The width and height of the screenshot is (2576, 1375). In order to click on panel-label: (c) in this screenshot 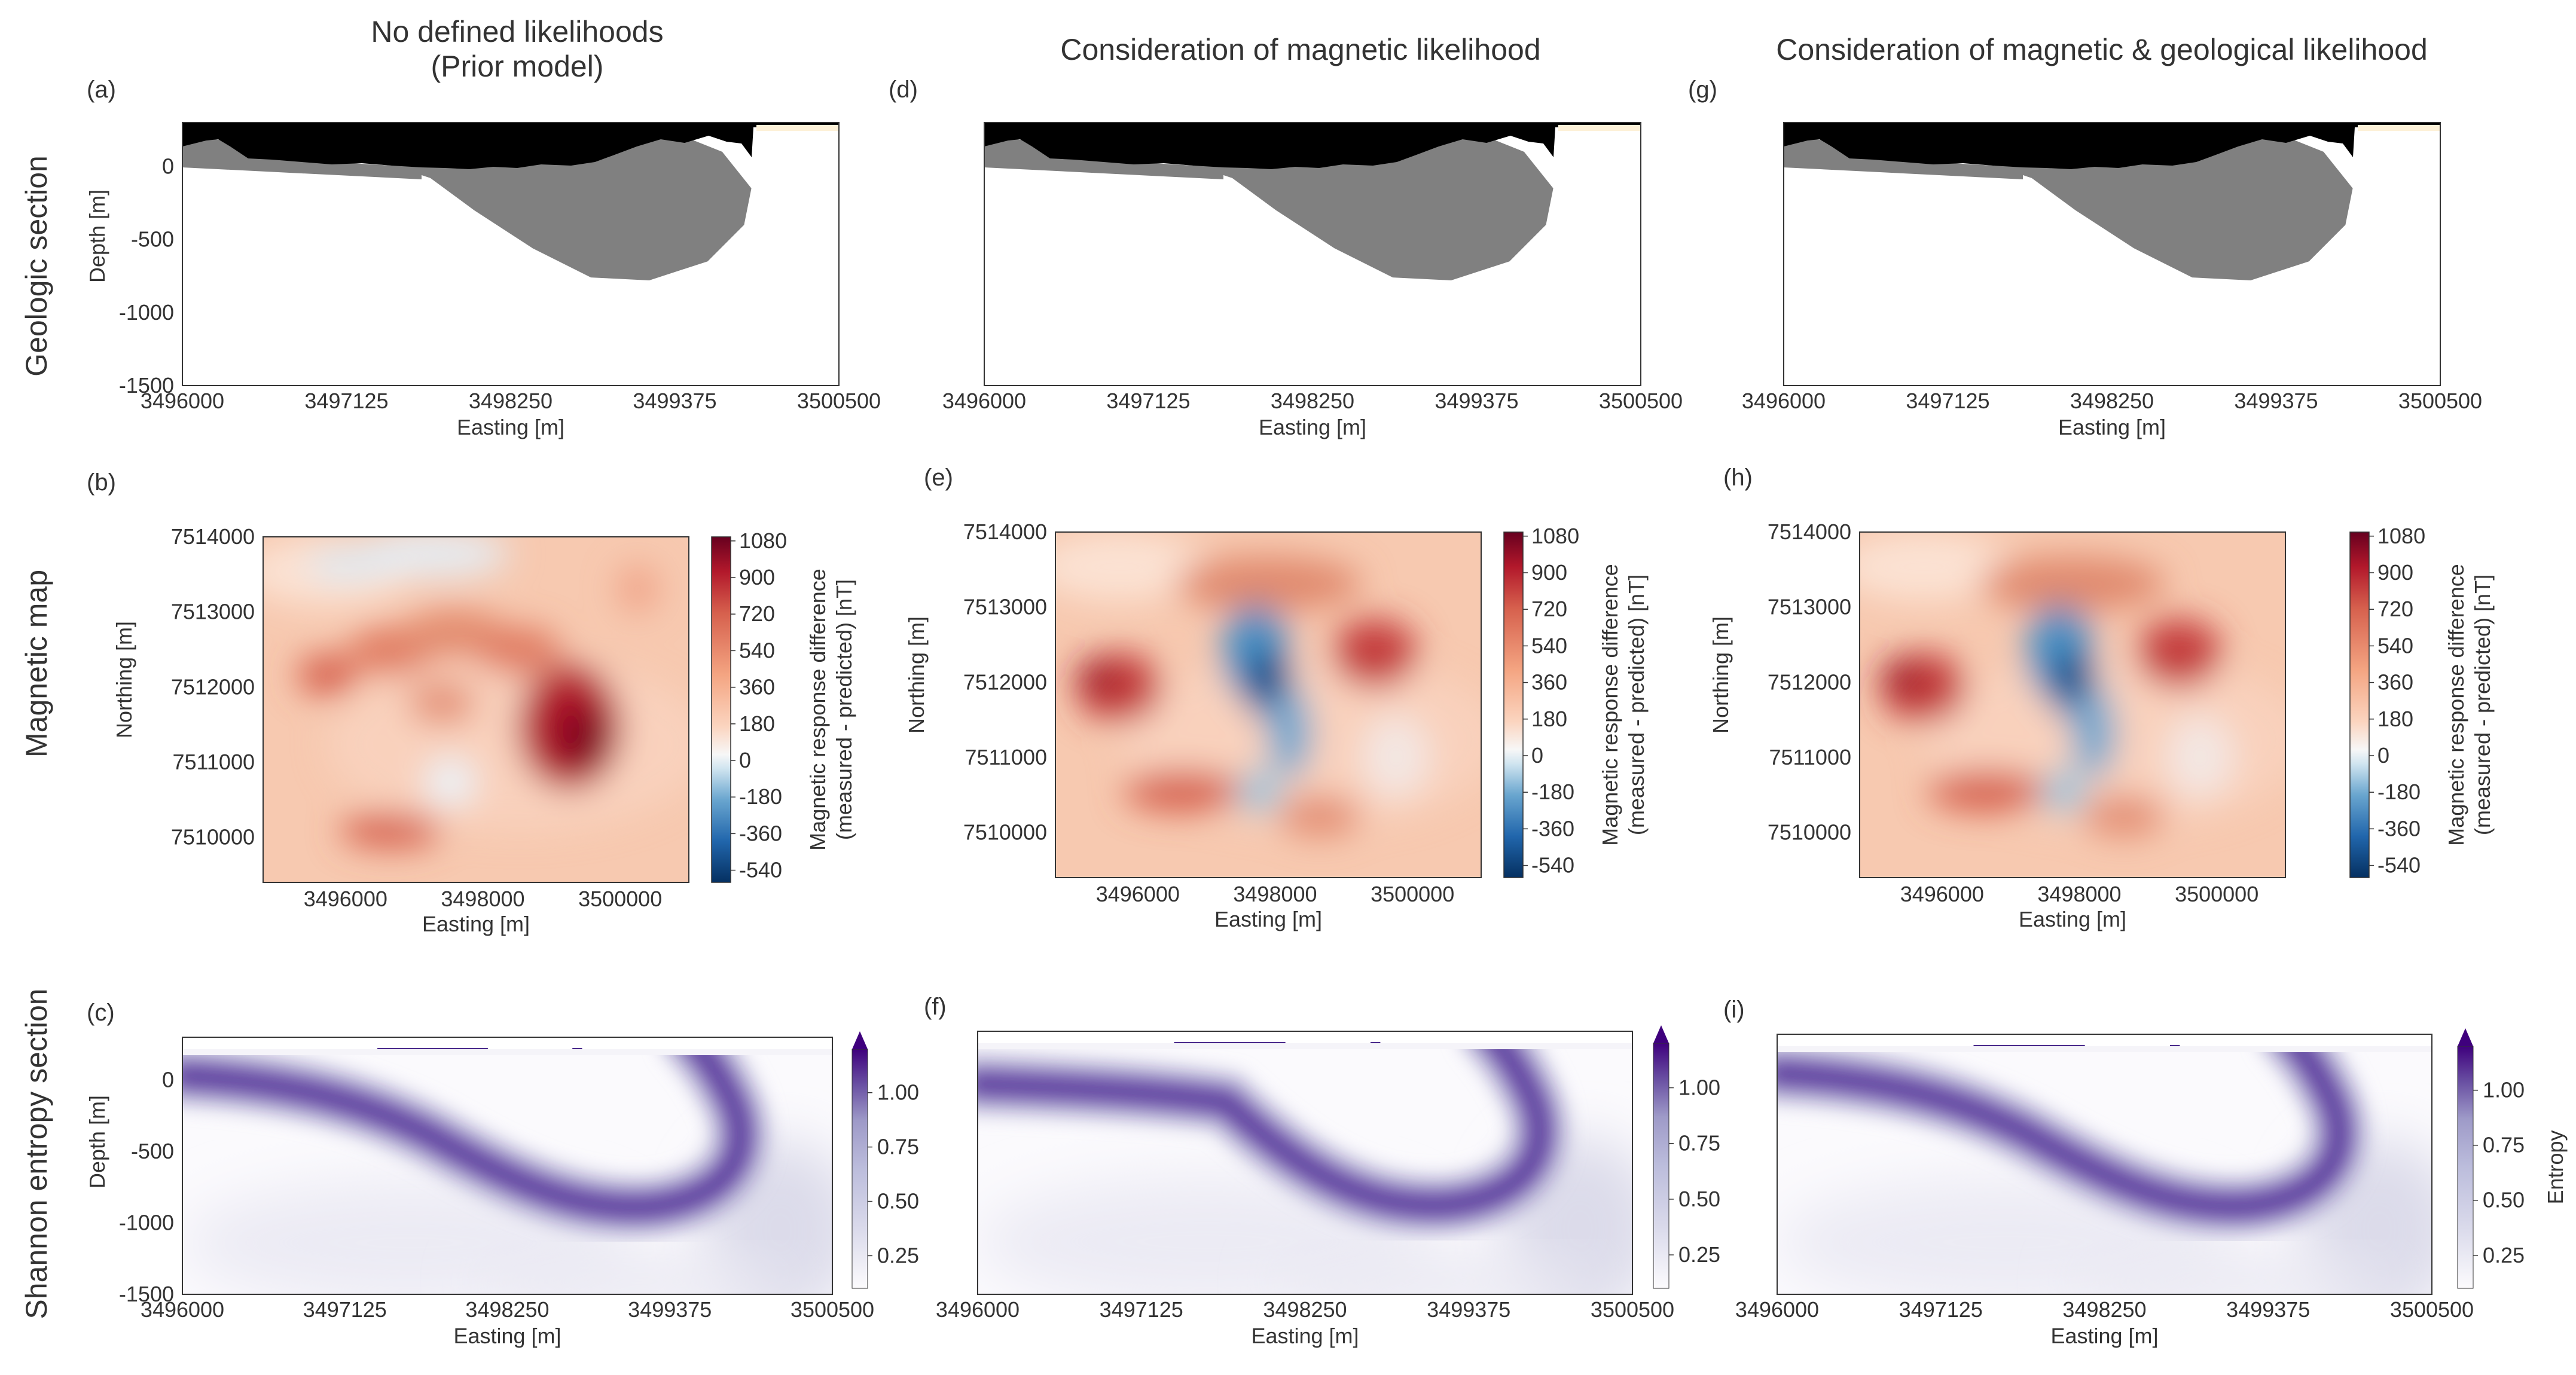, I will do `click(101, 1013)`.